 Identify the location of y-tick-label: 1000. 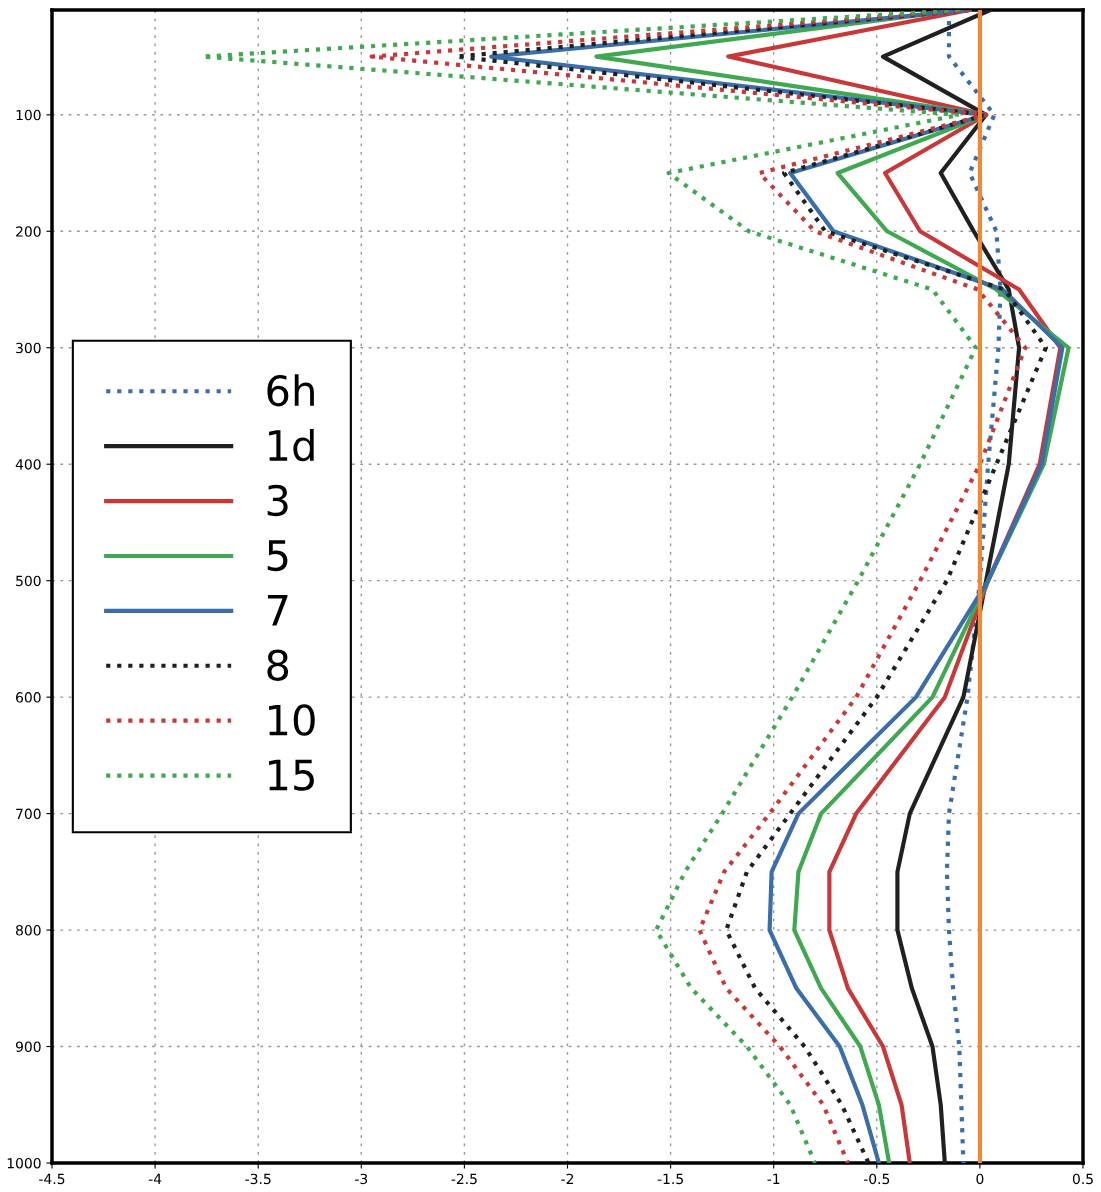
(24, 1163).